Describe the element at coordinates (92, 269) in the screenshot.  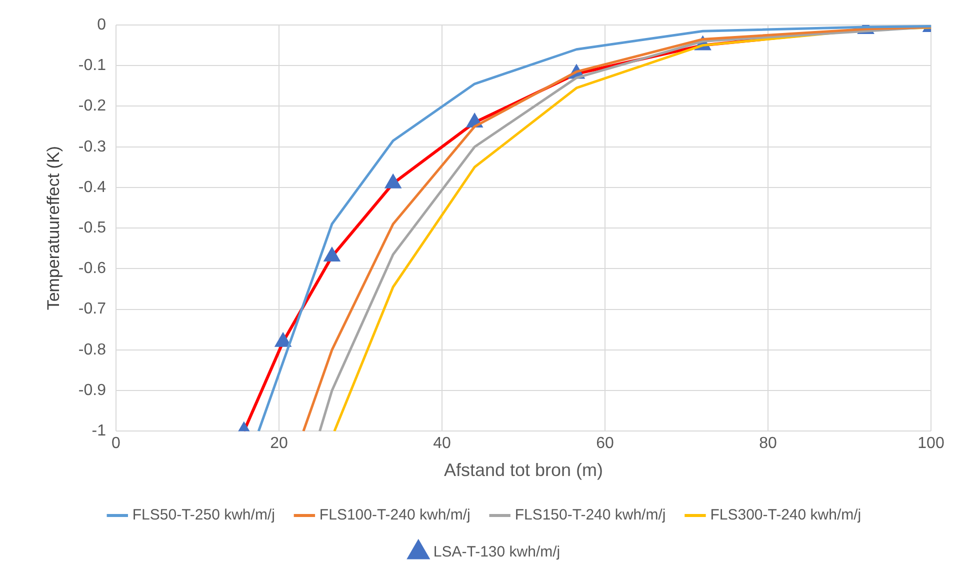
I see `y-tick-label: -0.6` at that location.